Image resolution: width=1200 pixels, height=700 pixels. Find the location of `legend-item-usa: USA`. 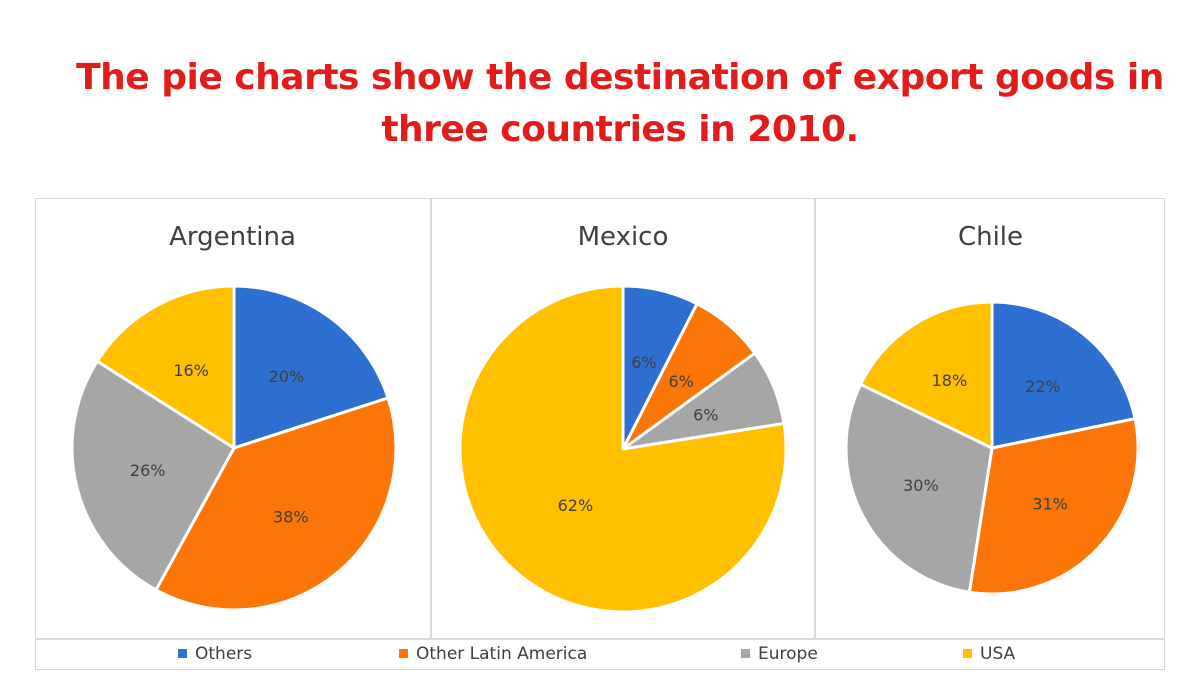

legend-item-usa: USA is located at coordinates (989, 654).